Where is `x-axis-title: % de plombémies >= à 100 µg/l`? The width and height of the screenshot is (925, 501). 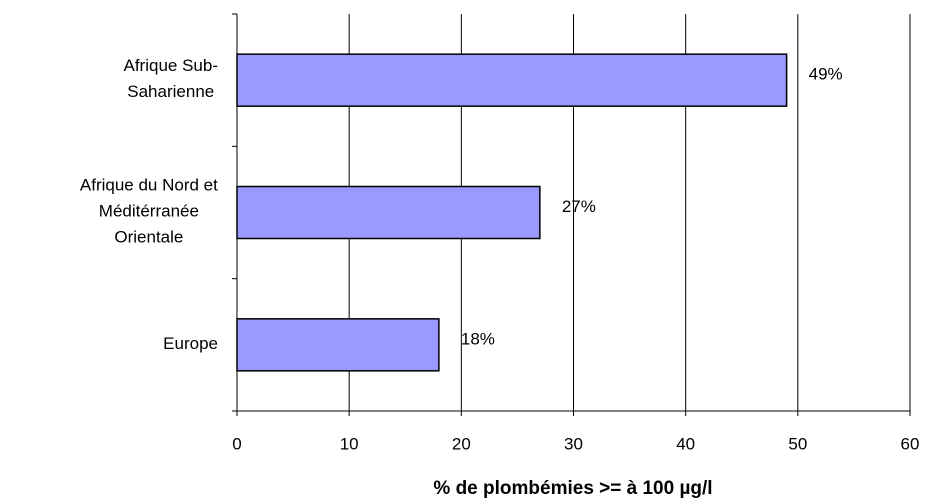 x-axis-title: % de plombémies >= à 100 µg/l is located at coordinates (572, 488).